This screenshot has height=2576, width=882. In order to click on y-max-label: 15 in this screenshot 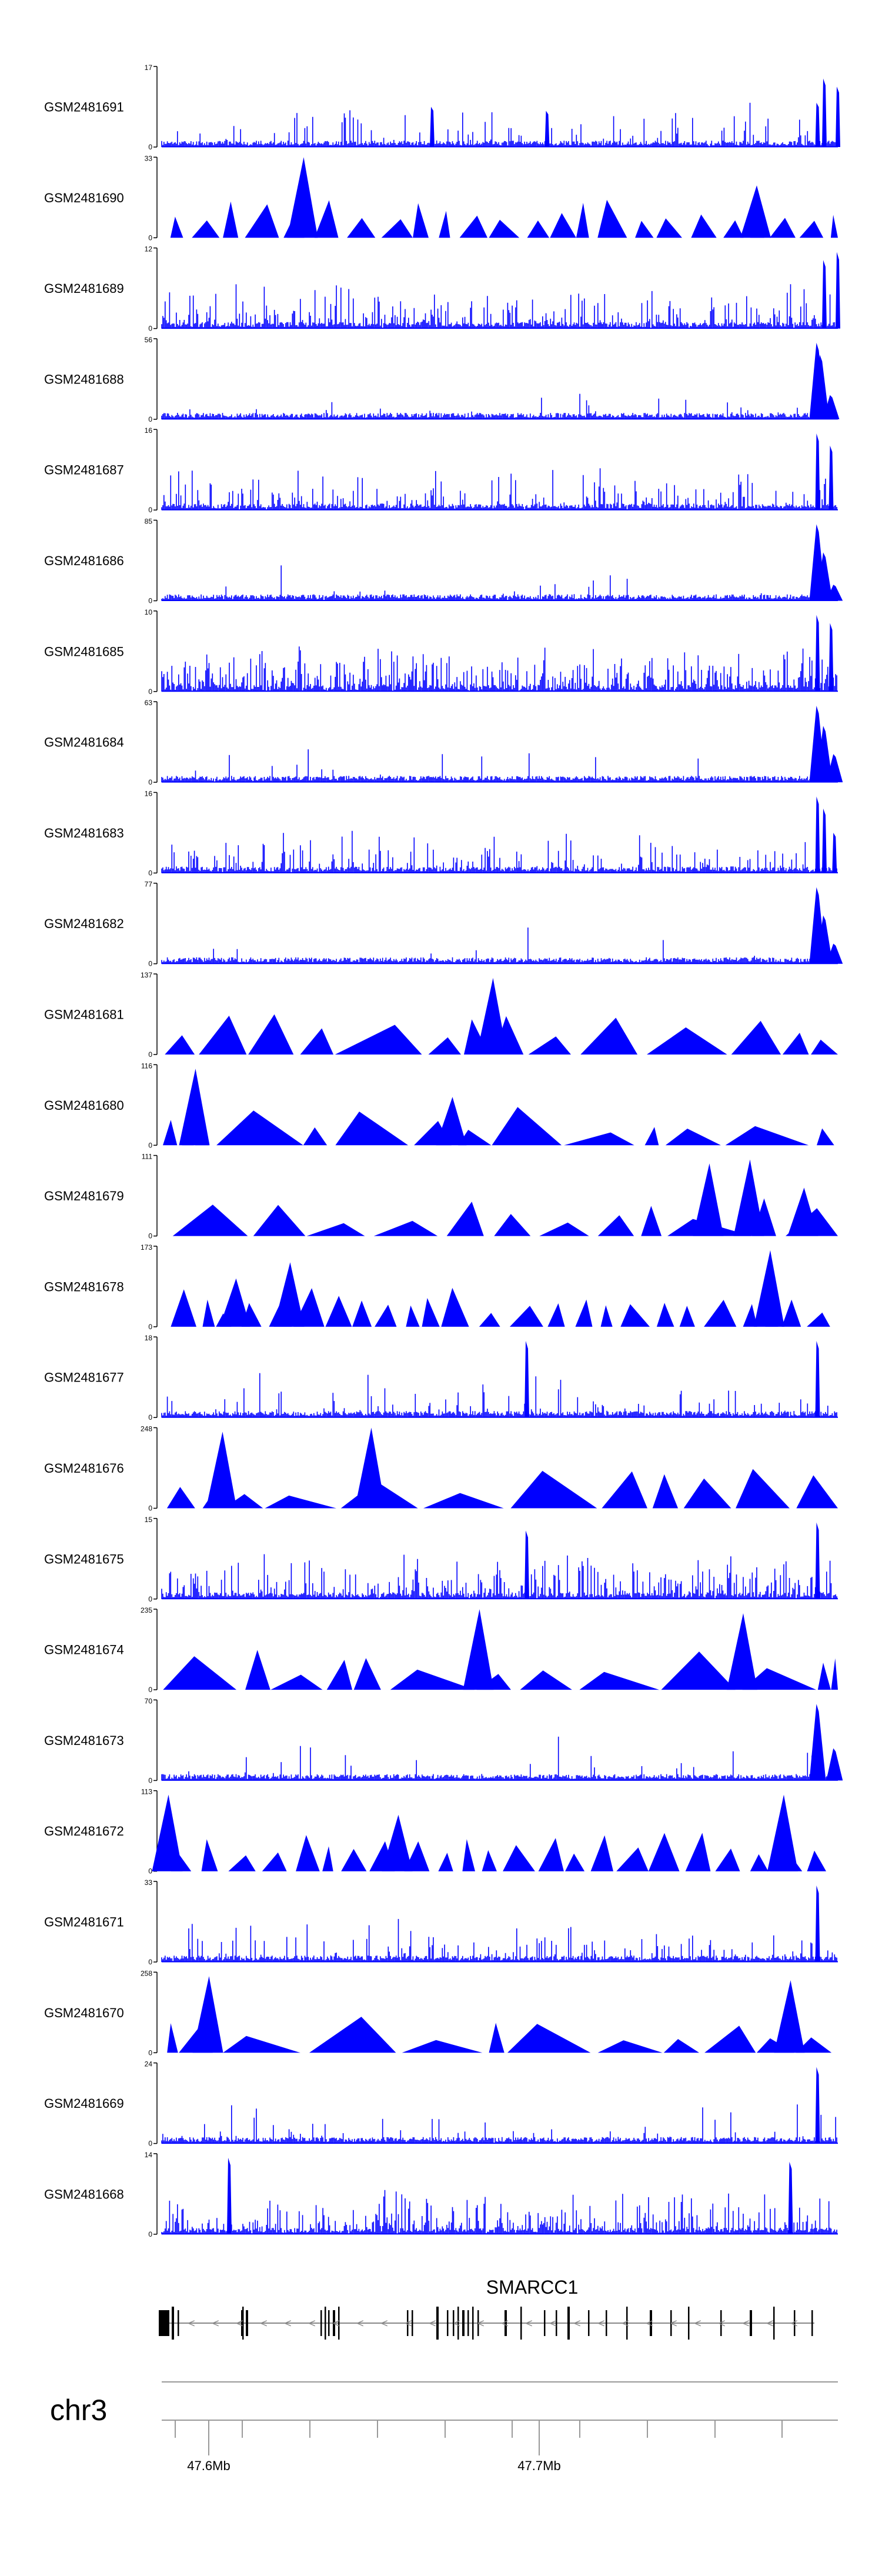, I will do `click(149, 1520)`.